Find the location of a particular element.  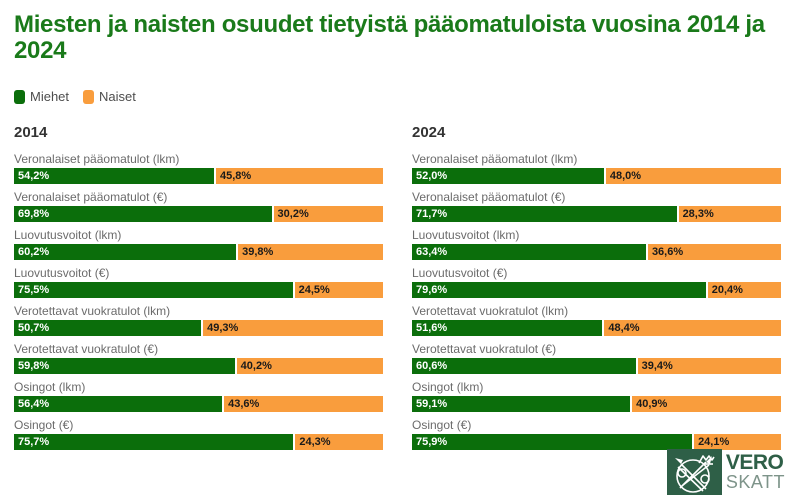

vero-wordmark: VERO is located at coordinates (754, 462).